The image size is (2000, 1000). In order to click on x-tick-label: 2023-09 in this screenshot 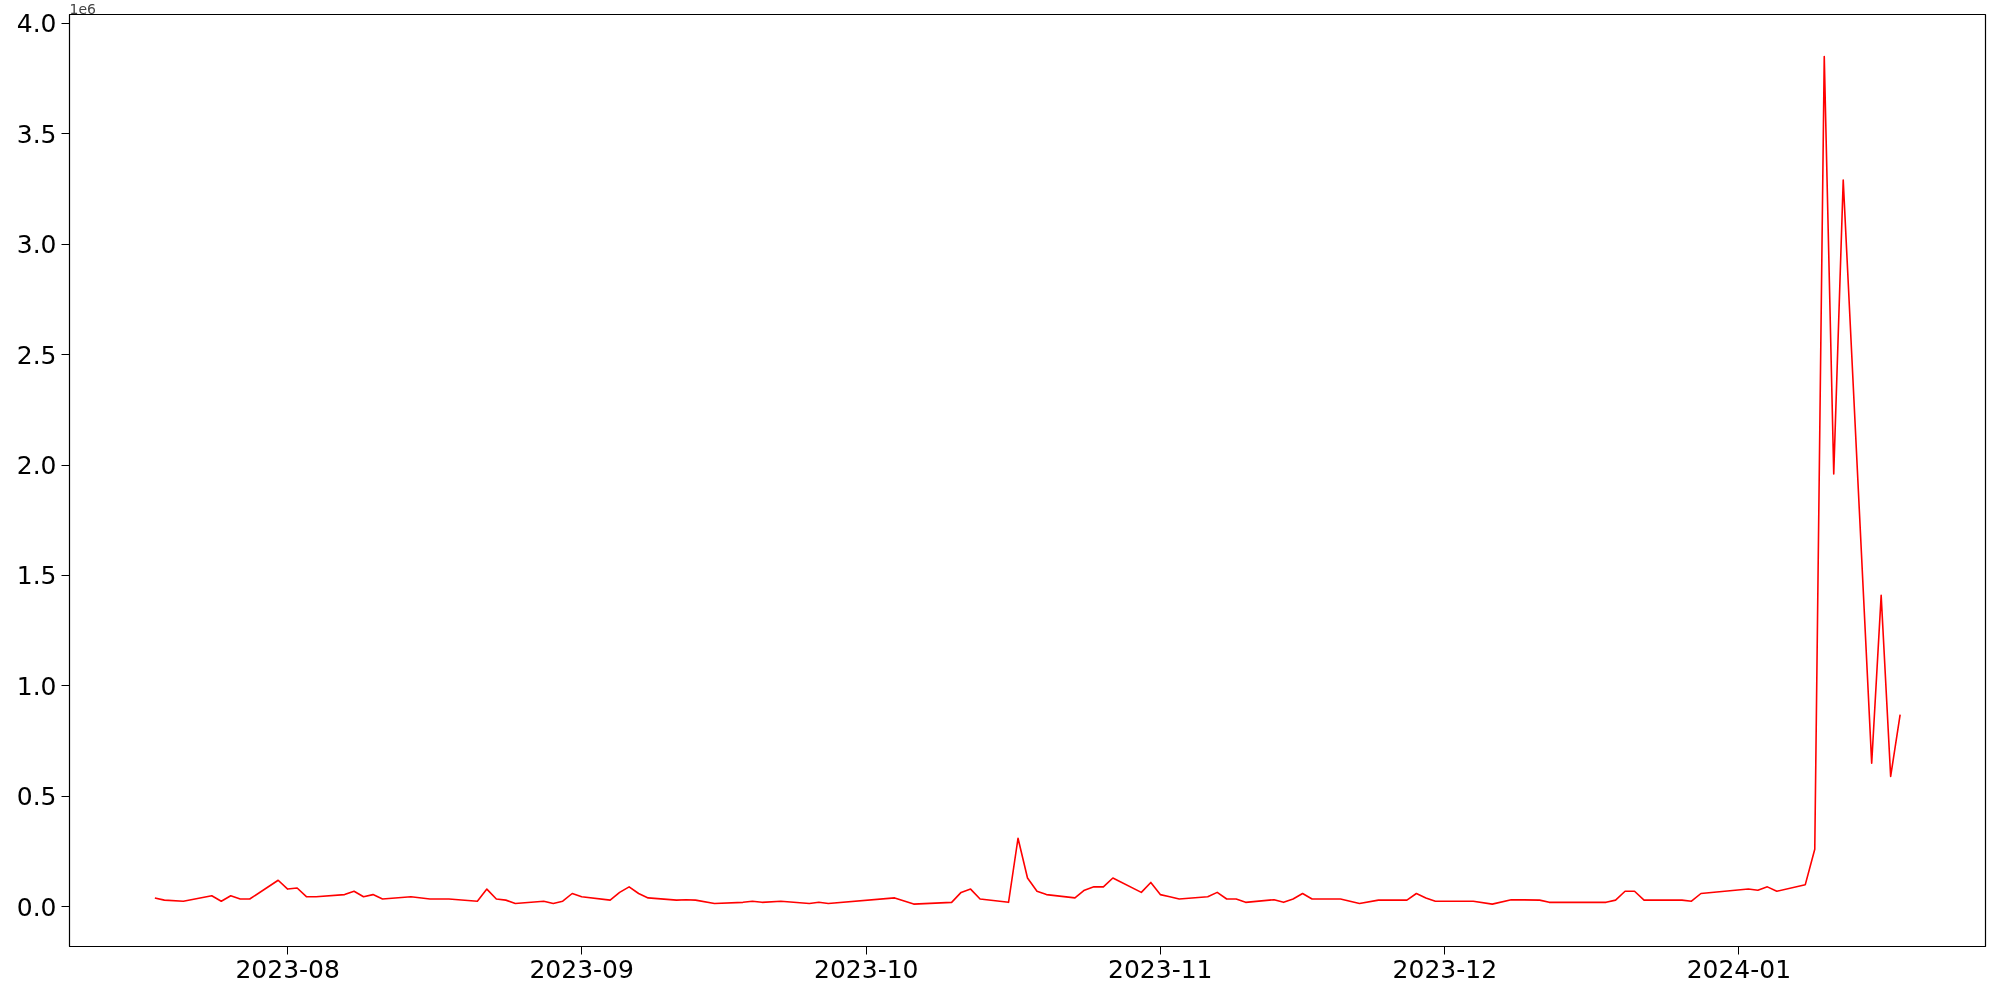, I will do `click(581, 969)`.